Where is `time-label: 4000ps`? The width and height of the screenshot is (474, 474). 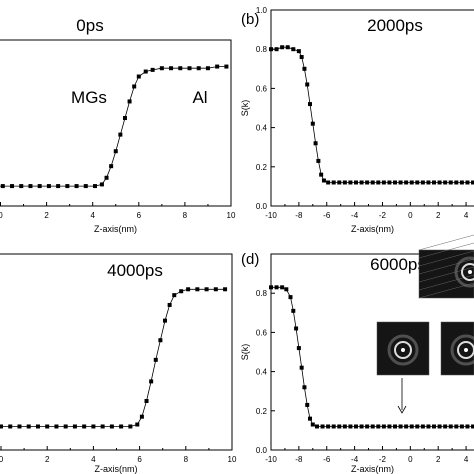 time-label: 4000ps is located at coordinates (135, 270).